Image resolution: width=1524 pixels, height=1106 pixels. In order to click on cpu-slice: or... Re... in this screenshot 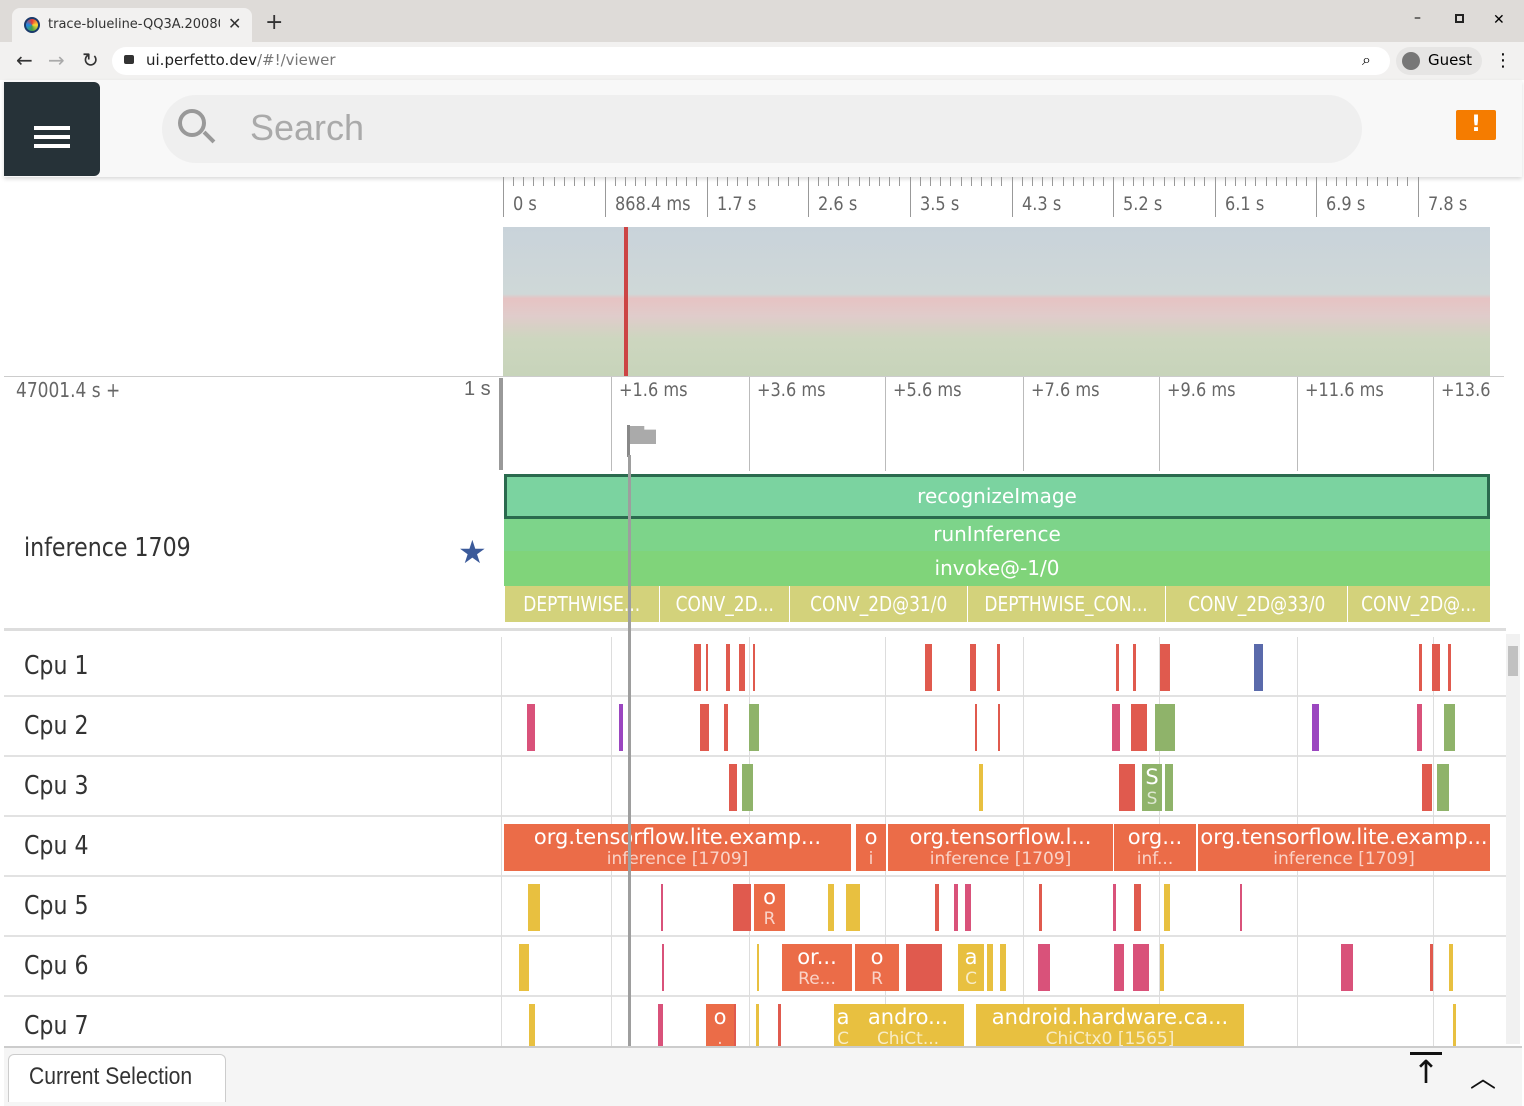, I will do `click(817, 967)`.